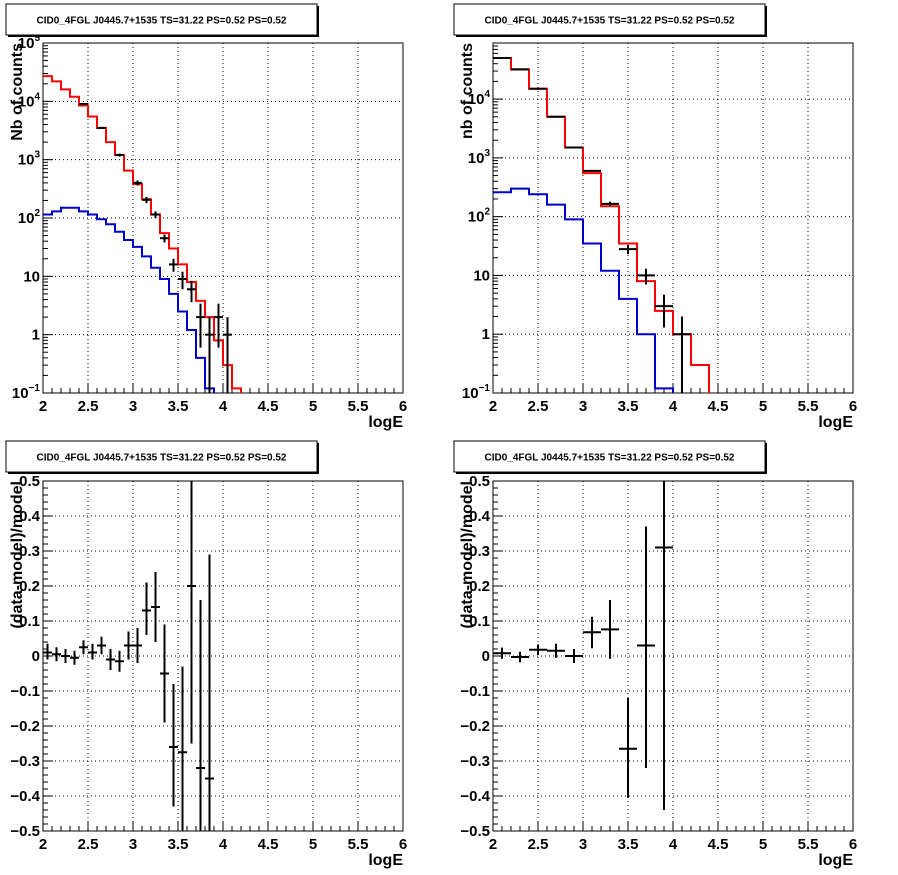  What do you see at coordinates (36, 656) in the screenshot?
I see `y-tick-label: 0` at bounding box center [36, 656].